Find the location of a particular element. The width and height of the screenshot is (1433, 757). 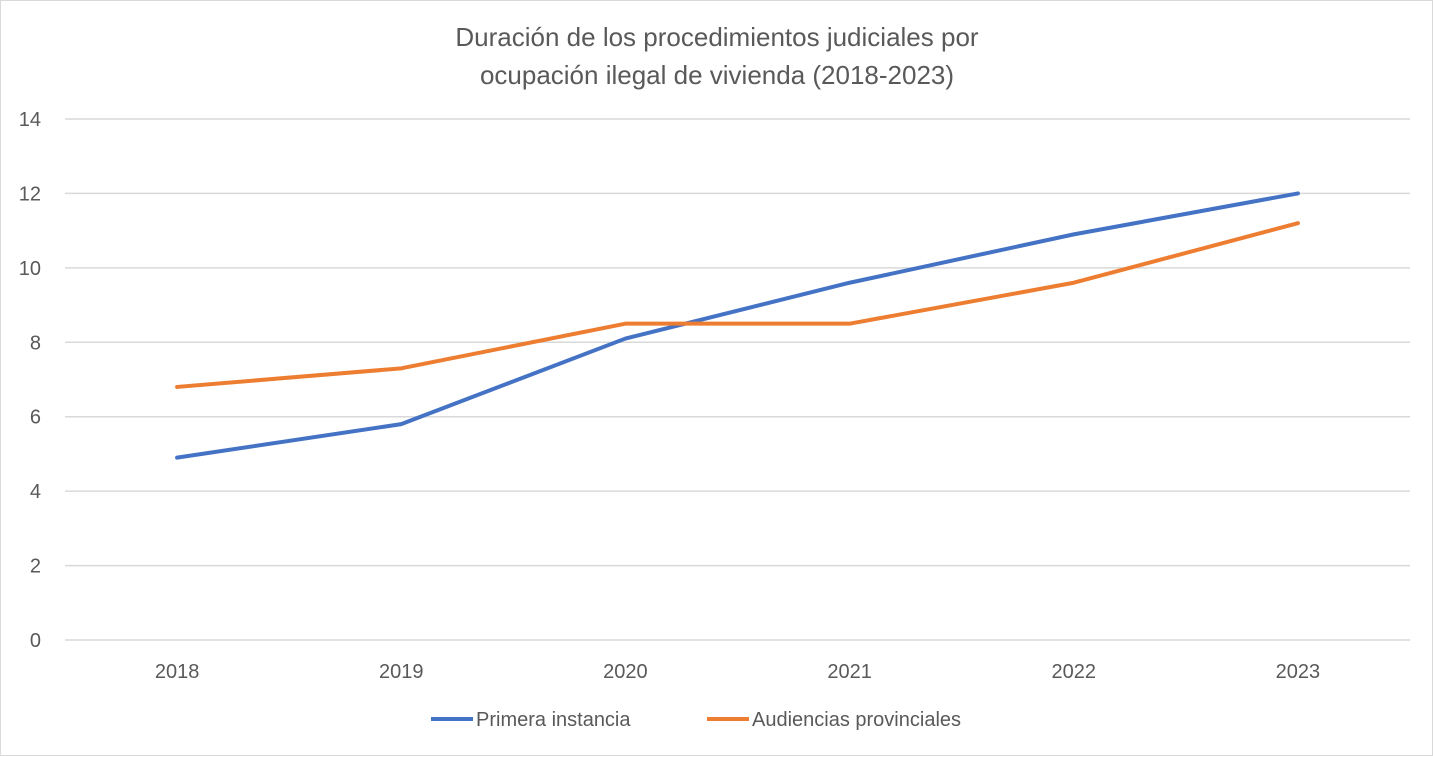

x-tick-label: 2018 is located at coordinates (177, 672).